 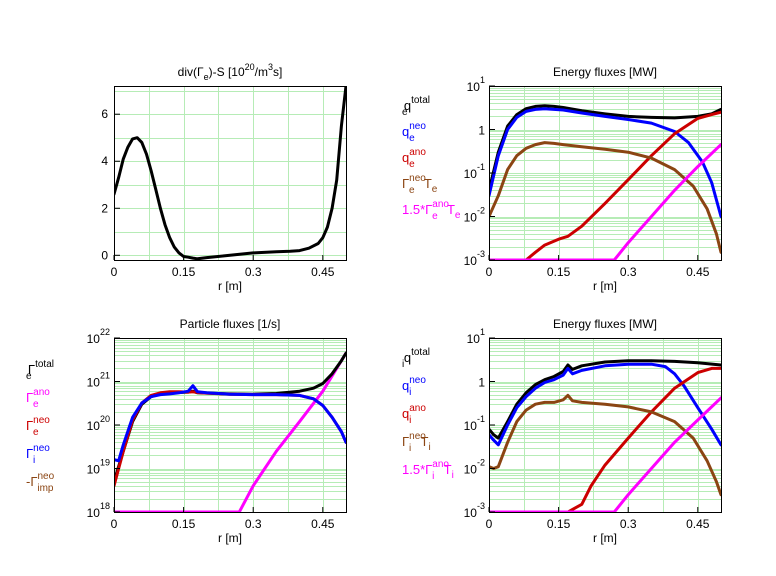 I want to click on legend-entry: qano e, so click(x=414, y=158).